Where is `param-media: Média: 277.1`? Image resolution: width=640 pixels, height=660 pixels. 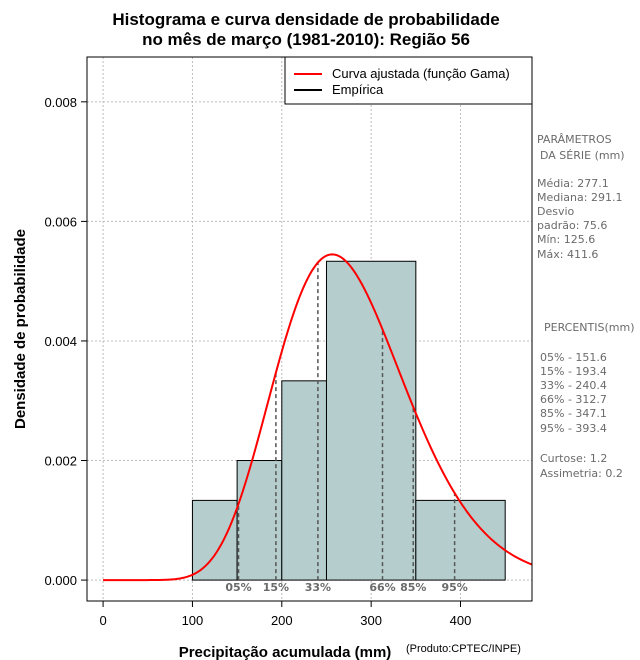 param-media: Média: 277.1 is located at coordinates (573, 183).